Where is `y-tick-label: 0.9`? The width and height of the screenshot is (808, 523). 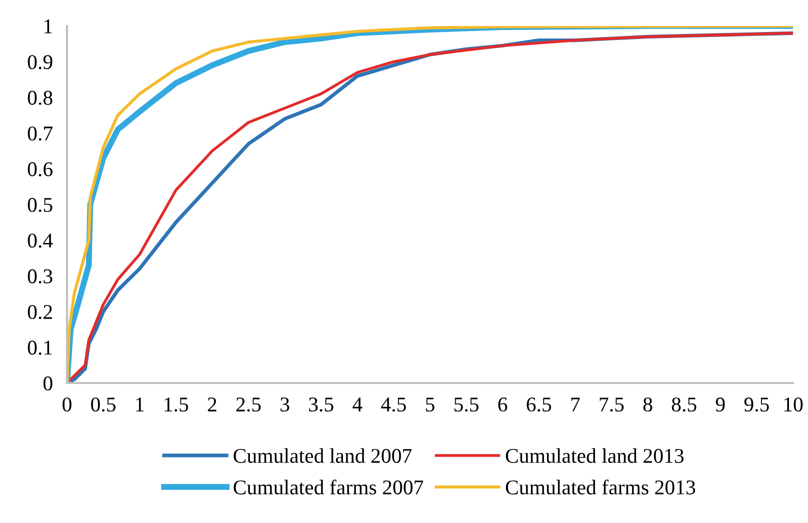 y-tick-label: 0.9 is located at coordinates (40, 62).